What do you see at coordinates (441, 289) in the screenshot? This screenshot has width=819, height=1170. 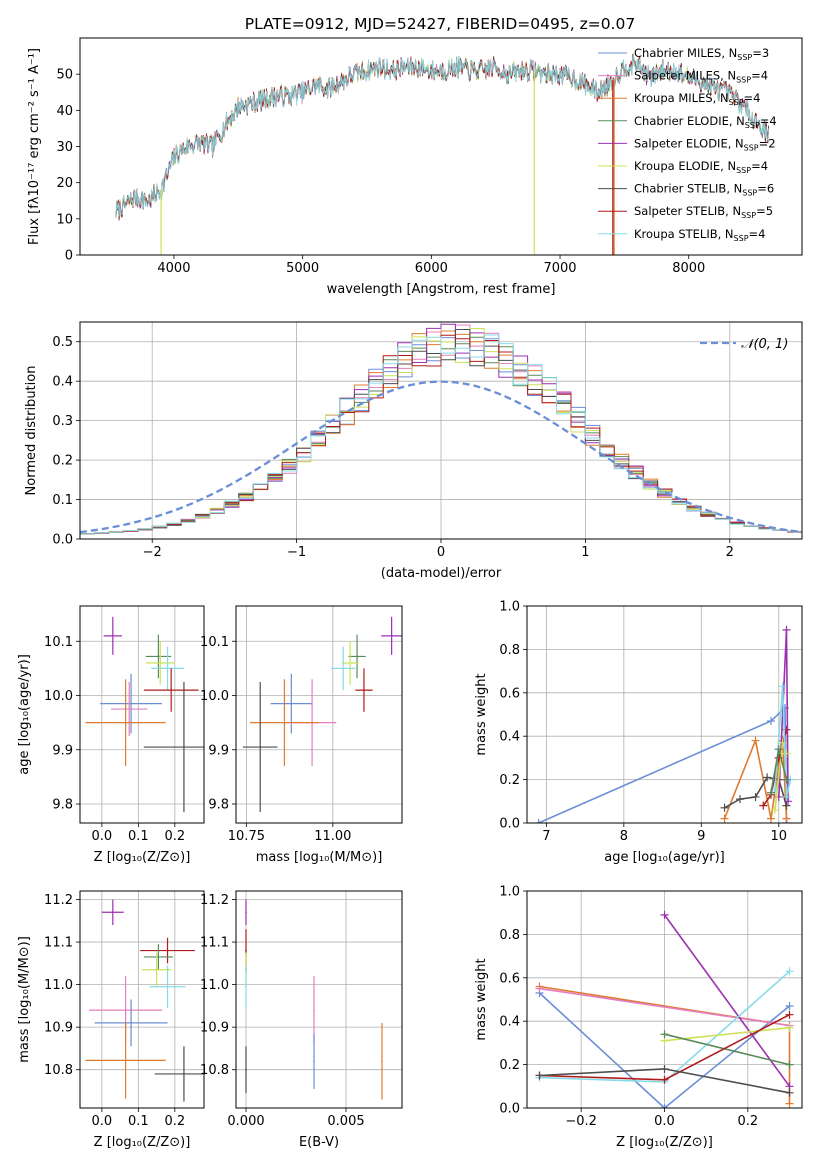 I see `spectrum-xlabel: wavelength [Angstrom, rest frame]` at bounding box center [441, 289].